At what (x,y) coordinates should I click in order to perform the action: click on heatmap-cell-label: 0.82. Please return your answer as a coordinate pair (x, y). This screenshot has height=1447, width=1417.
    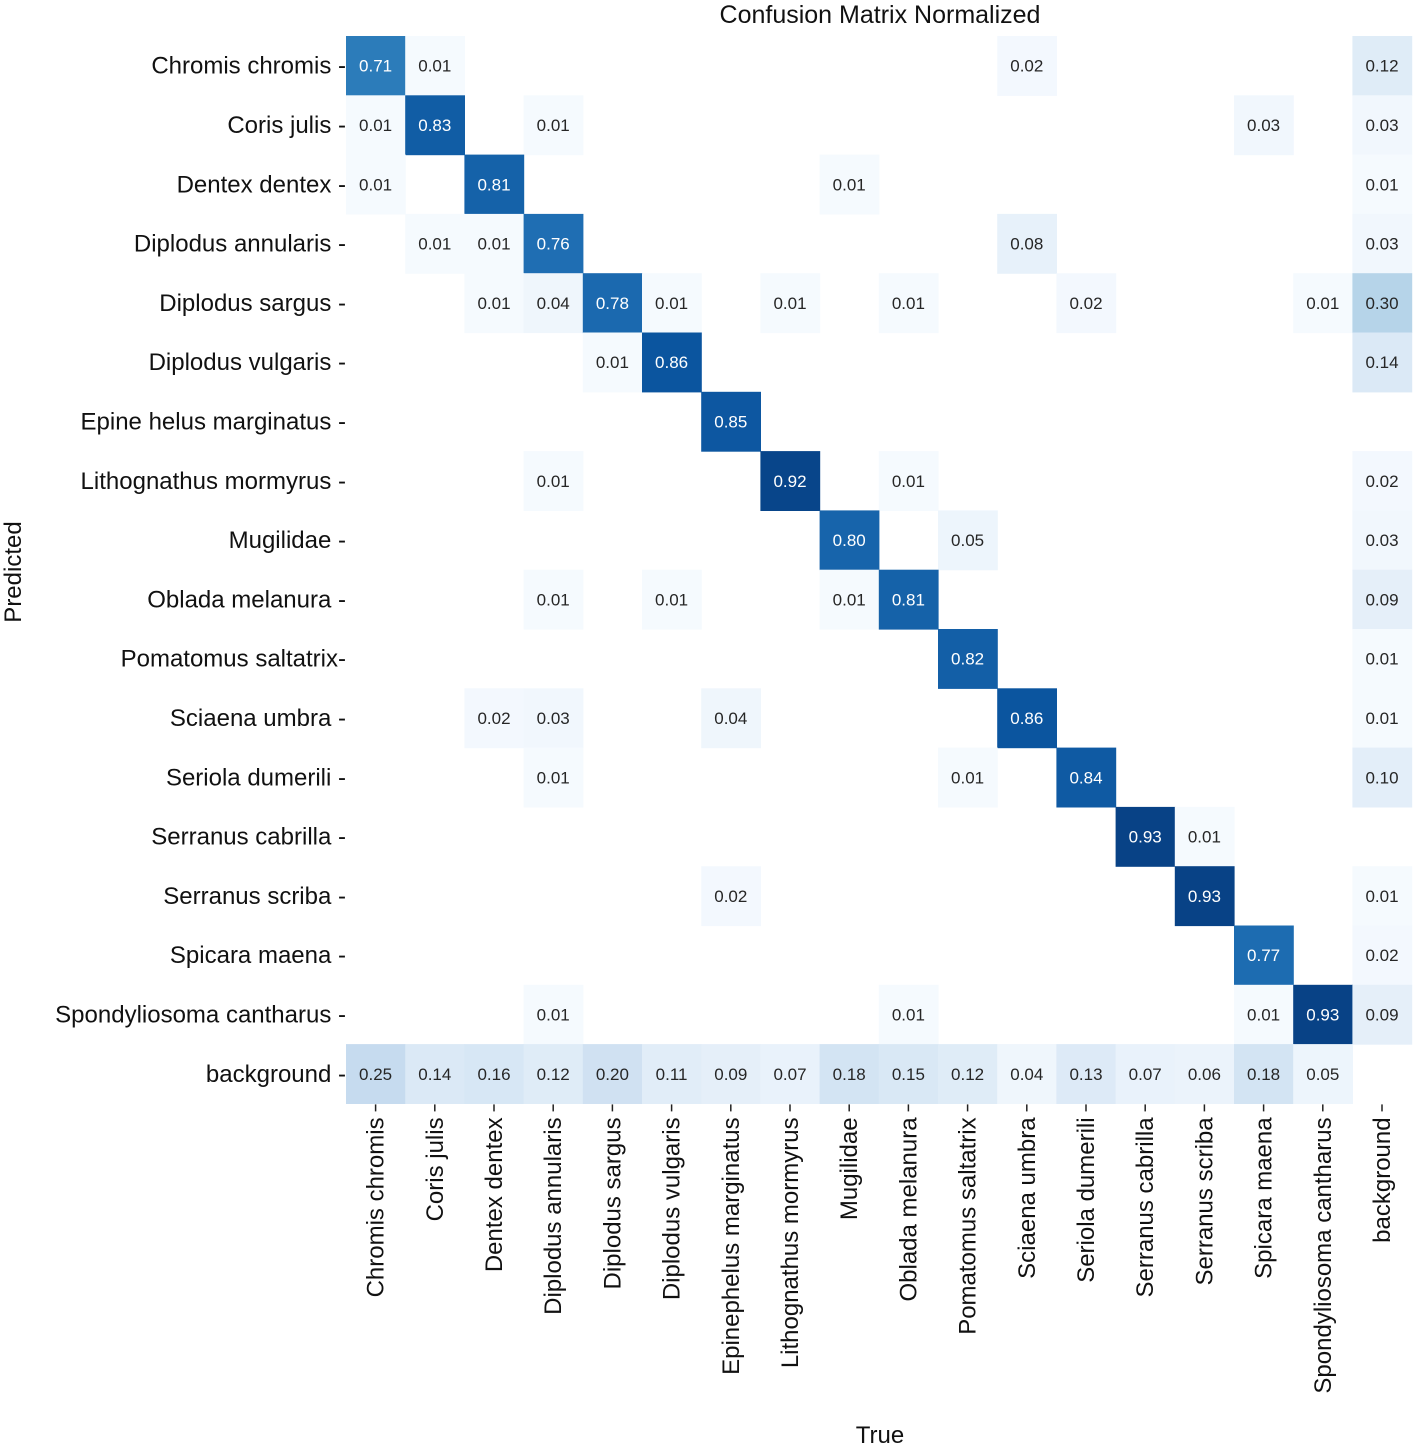
    Looking at the image, I should click on (967, 659).